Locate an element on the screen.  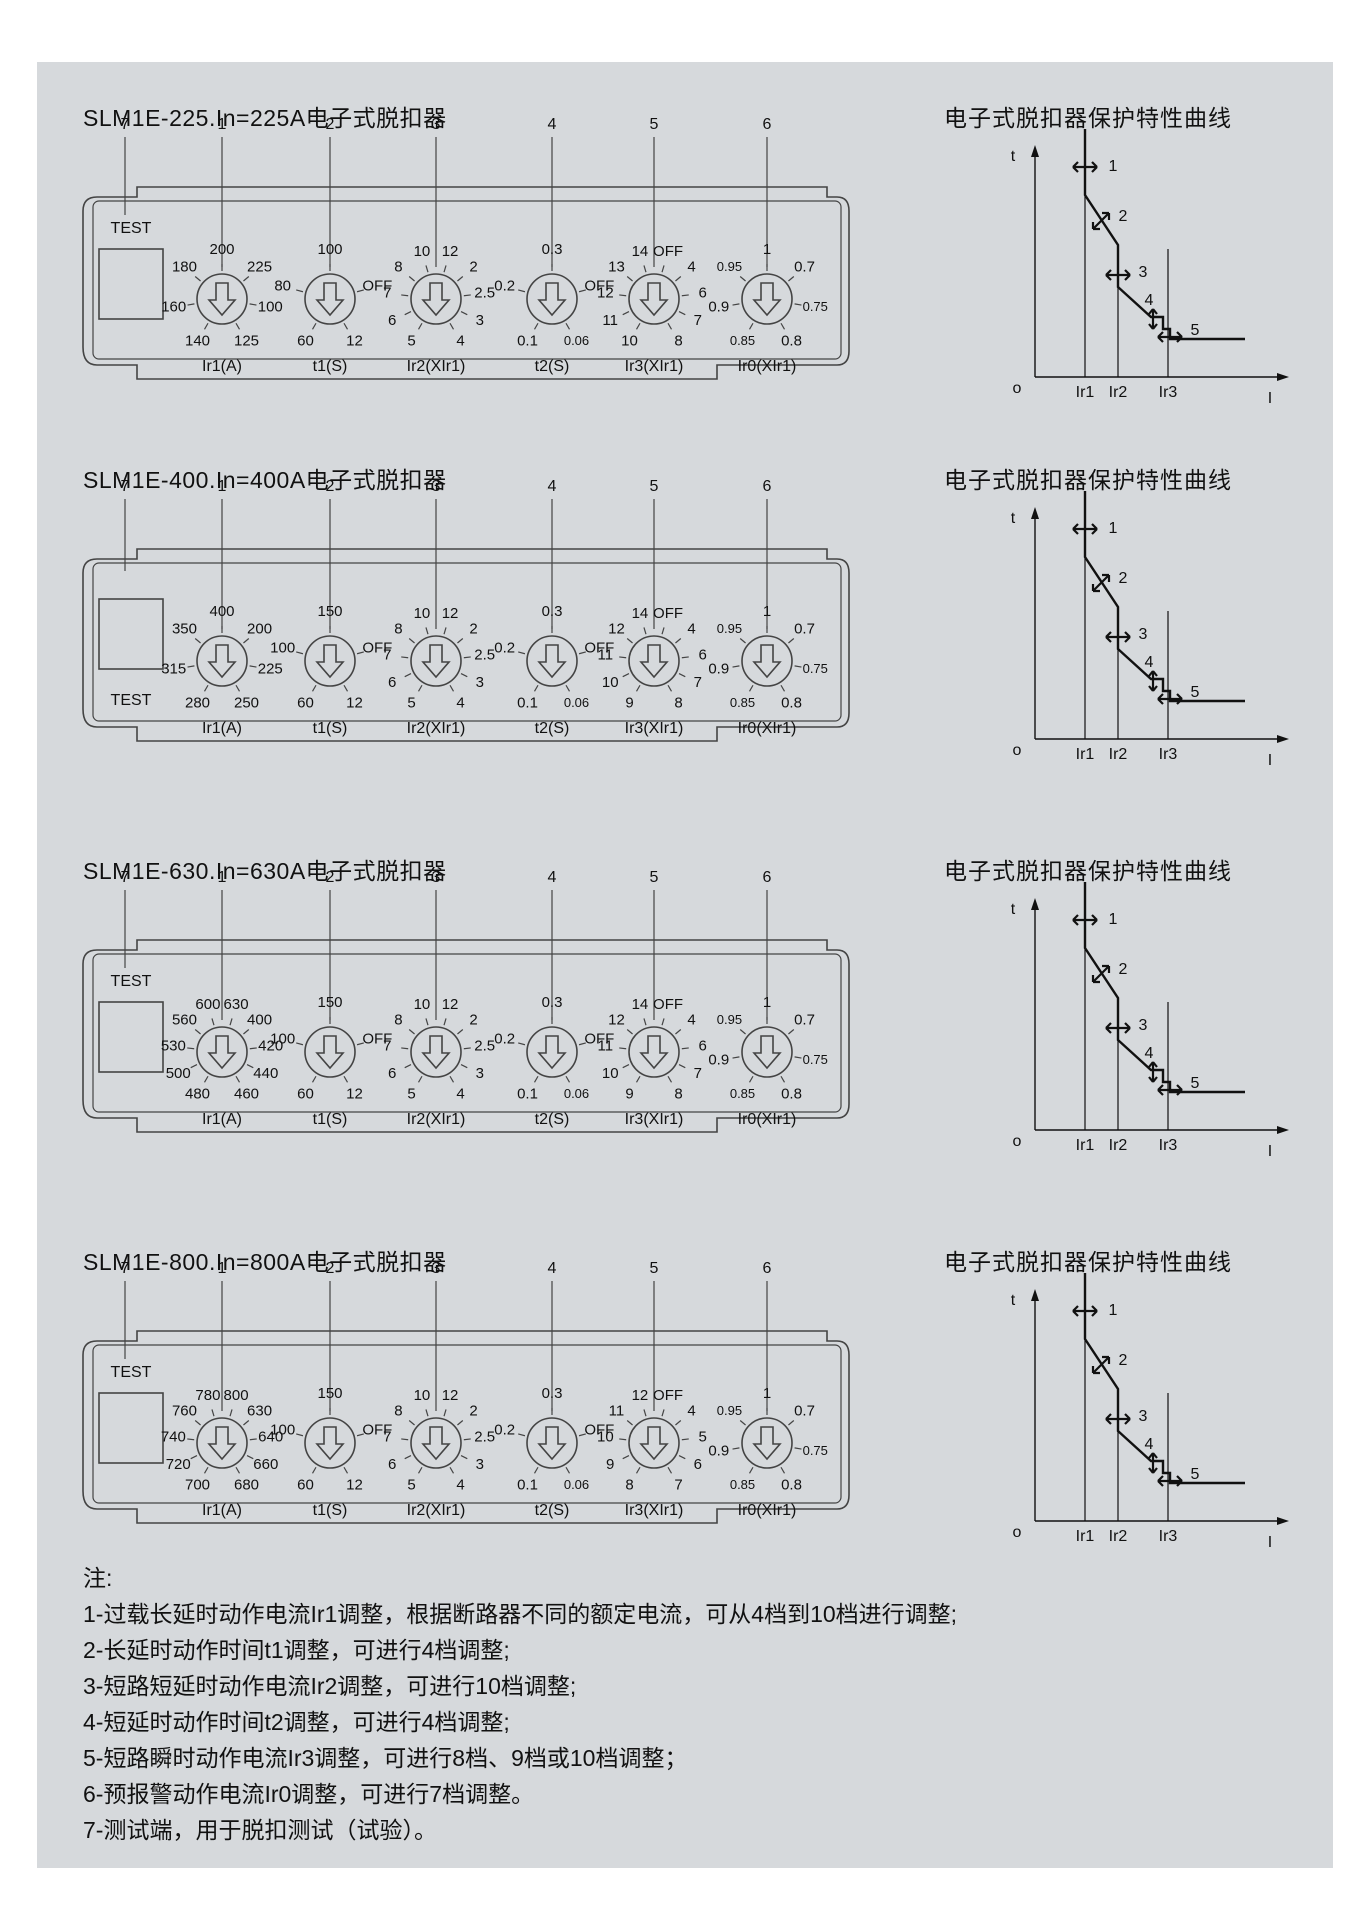
dial-scale-label: 0.7 is located at coordinates (804, 628).